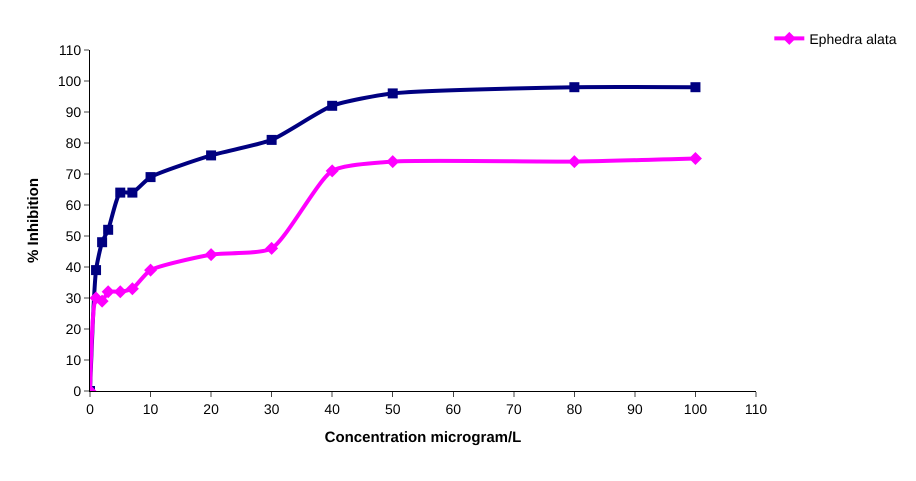  Describe the element at coordinates (211, 408) in the screenshot. I see `x-tick-label: 20` at that location.